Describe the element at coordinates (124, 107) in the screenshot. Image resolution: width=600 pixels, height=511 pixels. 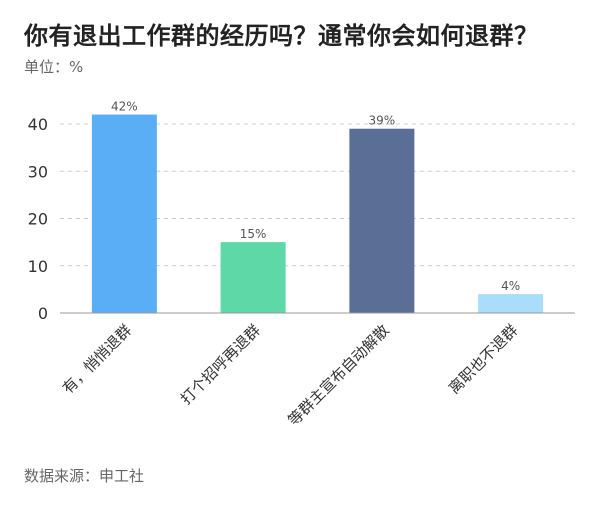
I see `data-label: 42%` at that location.